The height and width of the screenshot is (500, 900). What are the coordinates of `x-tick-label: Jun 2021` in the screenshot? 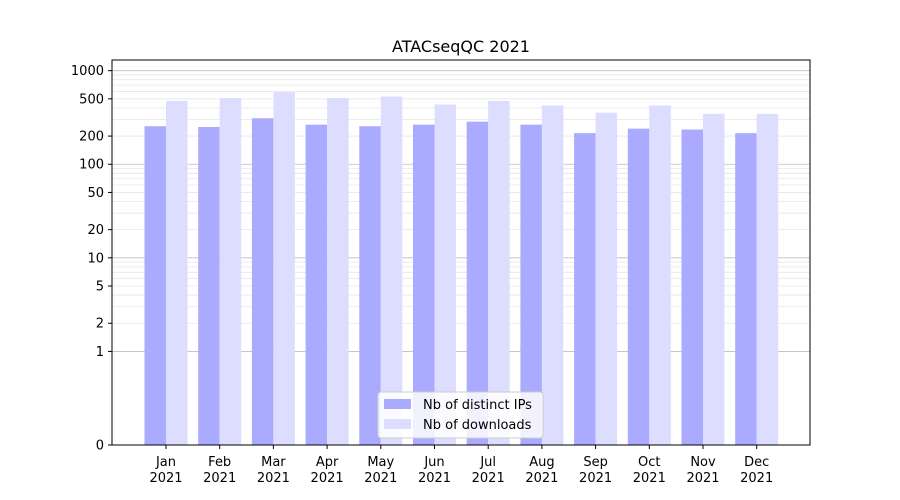 It's located at (434, 470).